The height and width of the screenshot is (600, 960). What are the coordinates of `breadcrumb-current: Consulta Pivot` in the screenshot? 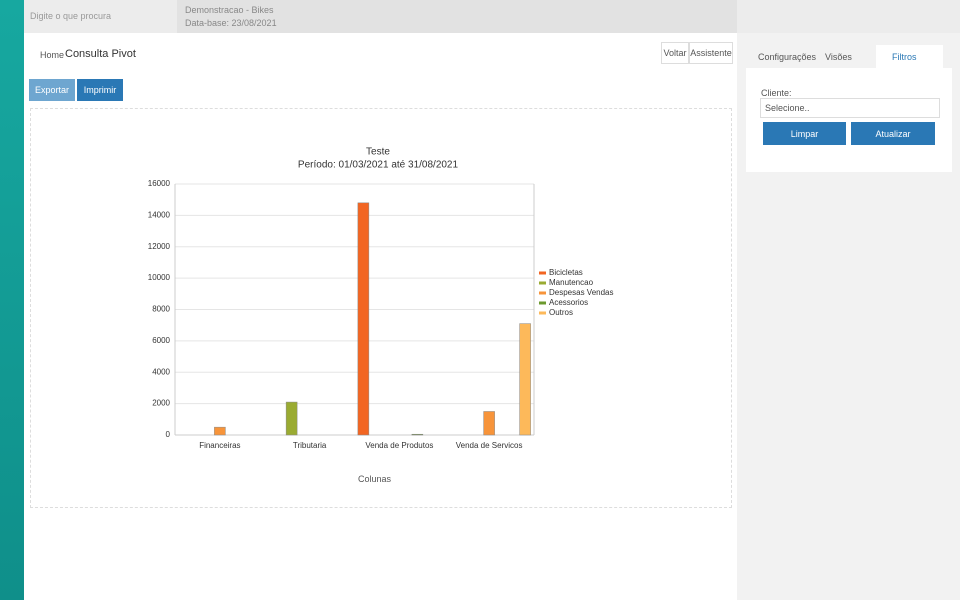 It's located at (100, 54).